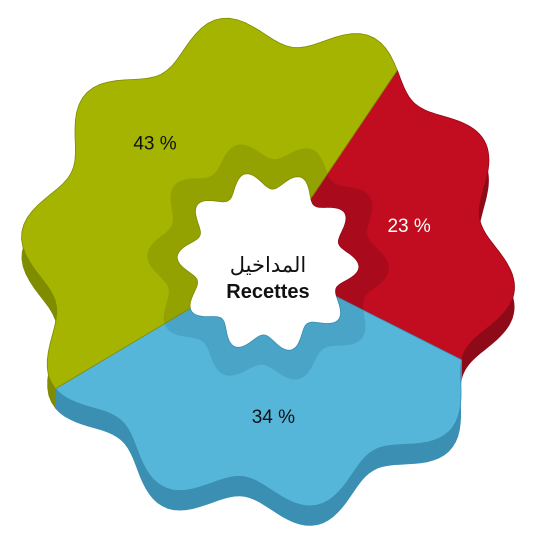 Image resolution: width=535 pixels, height=542 pixels. What do you see at coordinates (273, 417) in the screenshot?
I see `slice-label-2: 34 %` at bounding box center [273, 417].